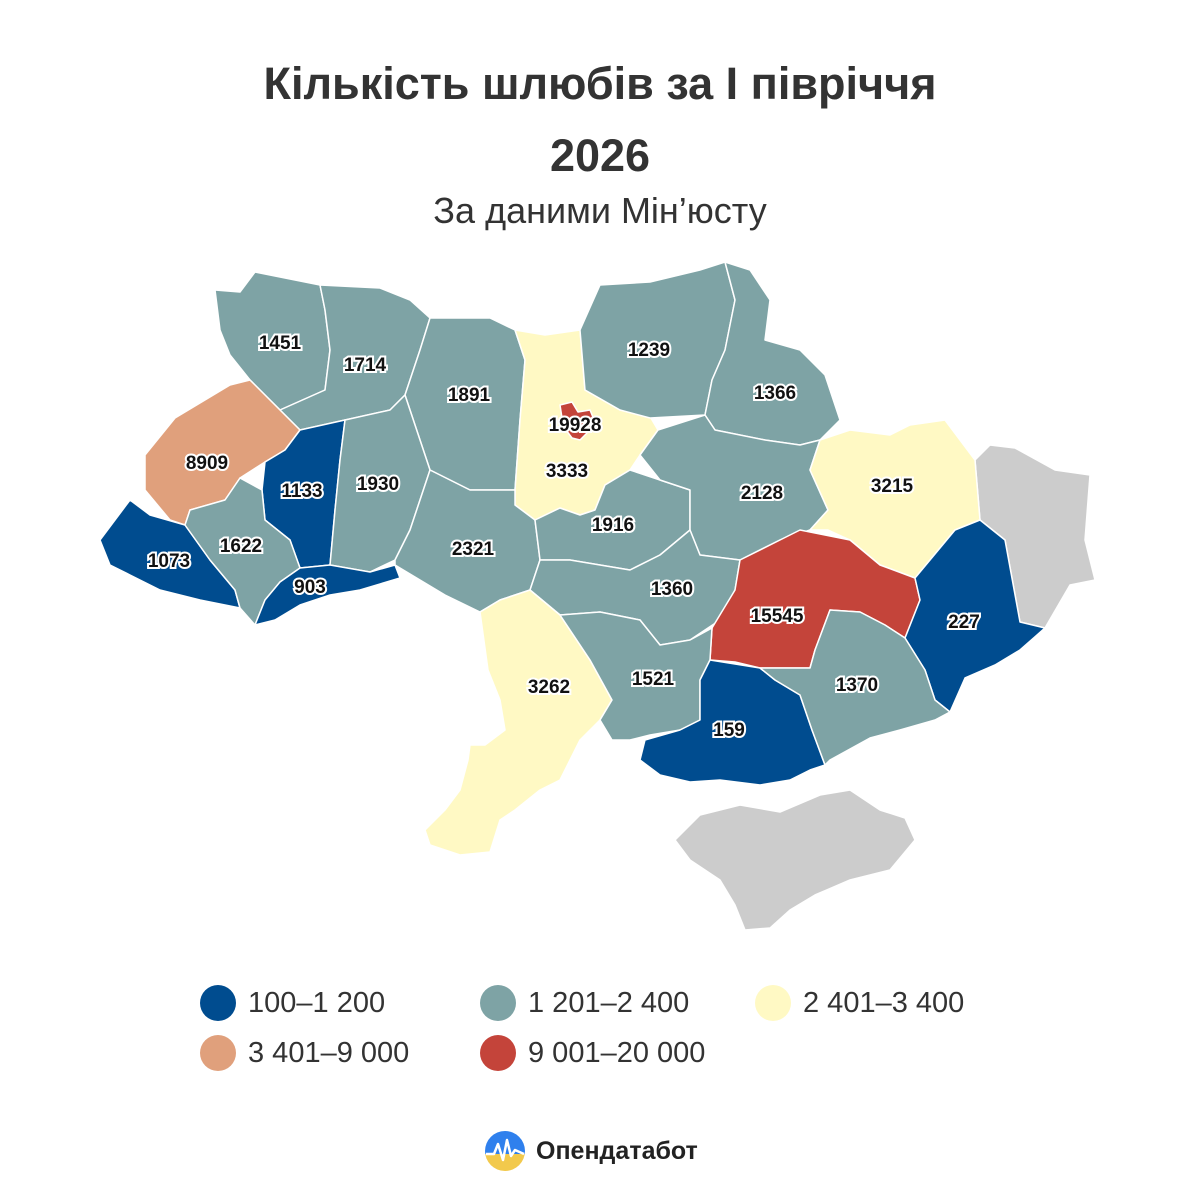  What do you see at coordinates (600, 120) in the screenshot?
I see `map-title: Кількість шлюбів за І півріччя 2026` at bounding box center [600, 120].